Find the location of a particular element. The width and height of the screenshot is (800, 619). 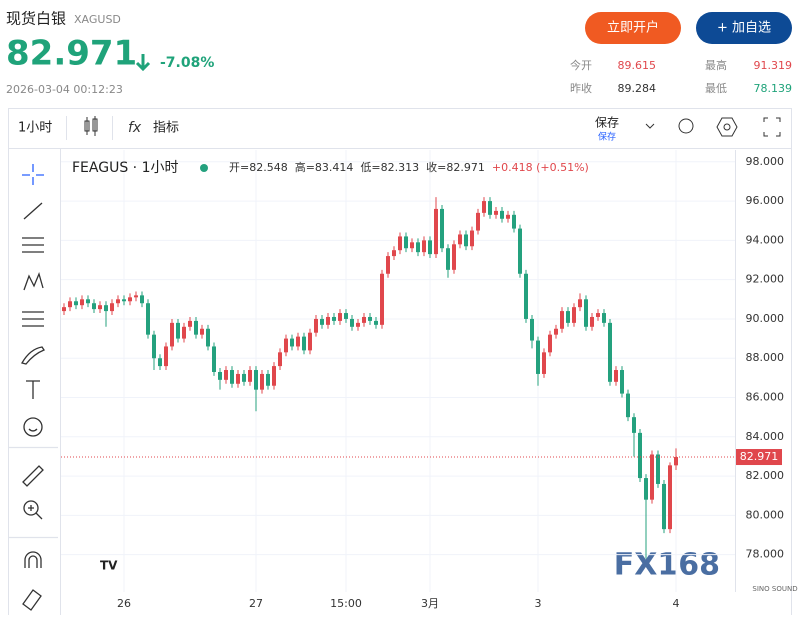

open-account-label: 立即开户 is located at coordinates (633, 28).